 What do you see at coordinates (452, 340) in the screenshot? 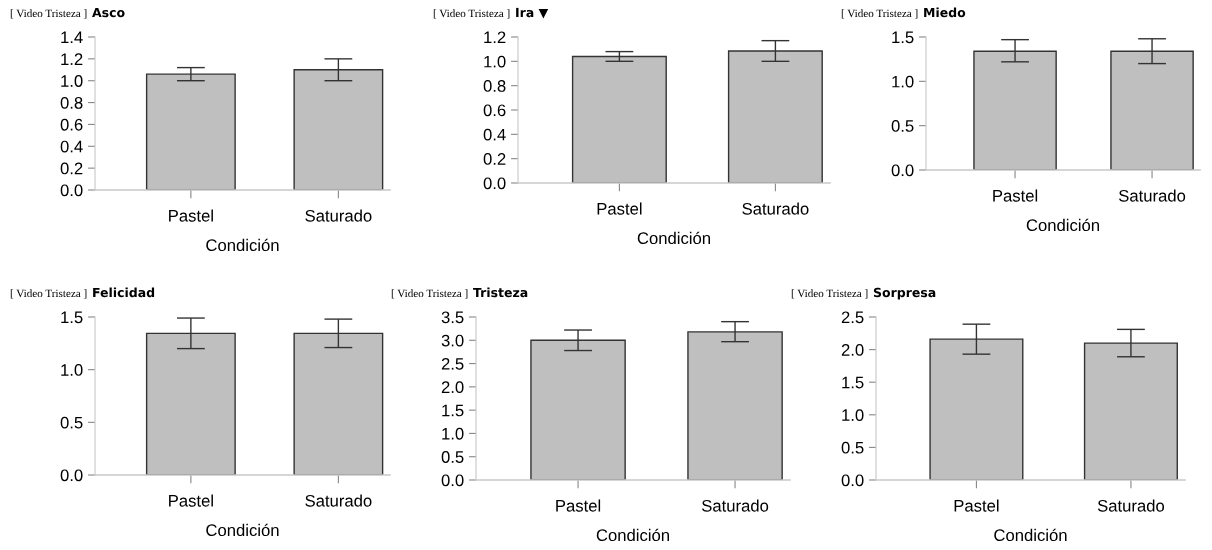
I see `y-tick-label: 3.0` at bounding box center [452, 340].